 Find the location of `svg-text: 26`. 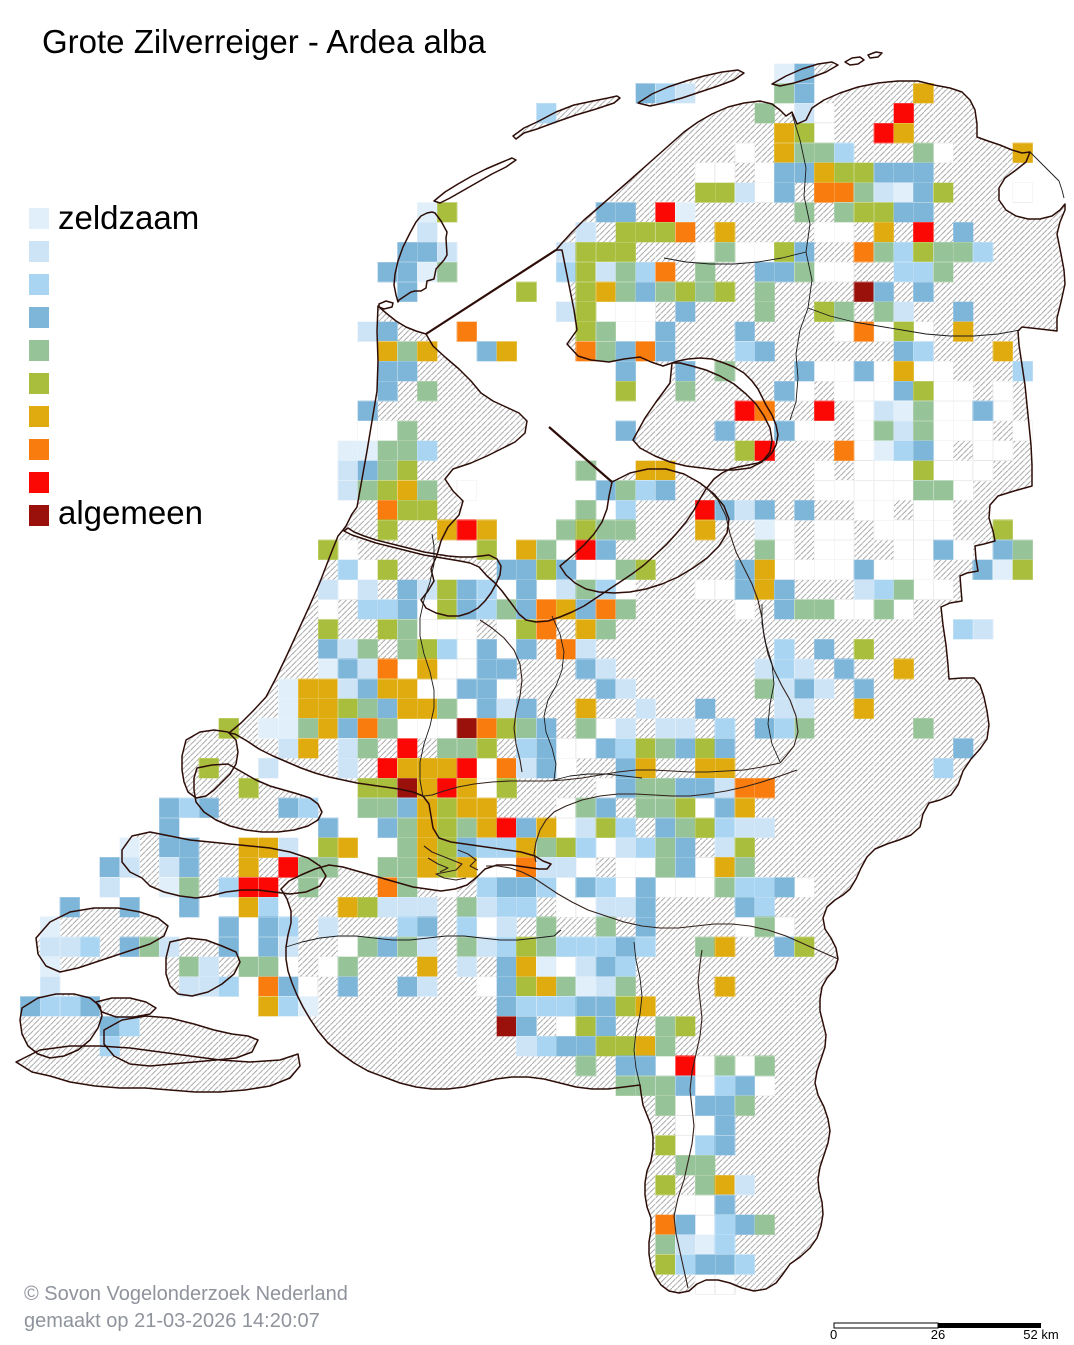

svg-text: 26 is located at coordinates (938, 1333).